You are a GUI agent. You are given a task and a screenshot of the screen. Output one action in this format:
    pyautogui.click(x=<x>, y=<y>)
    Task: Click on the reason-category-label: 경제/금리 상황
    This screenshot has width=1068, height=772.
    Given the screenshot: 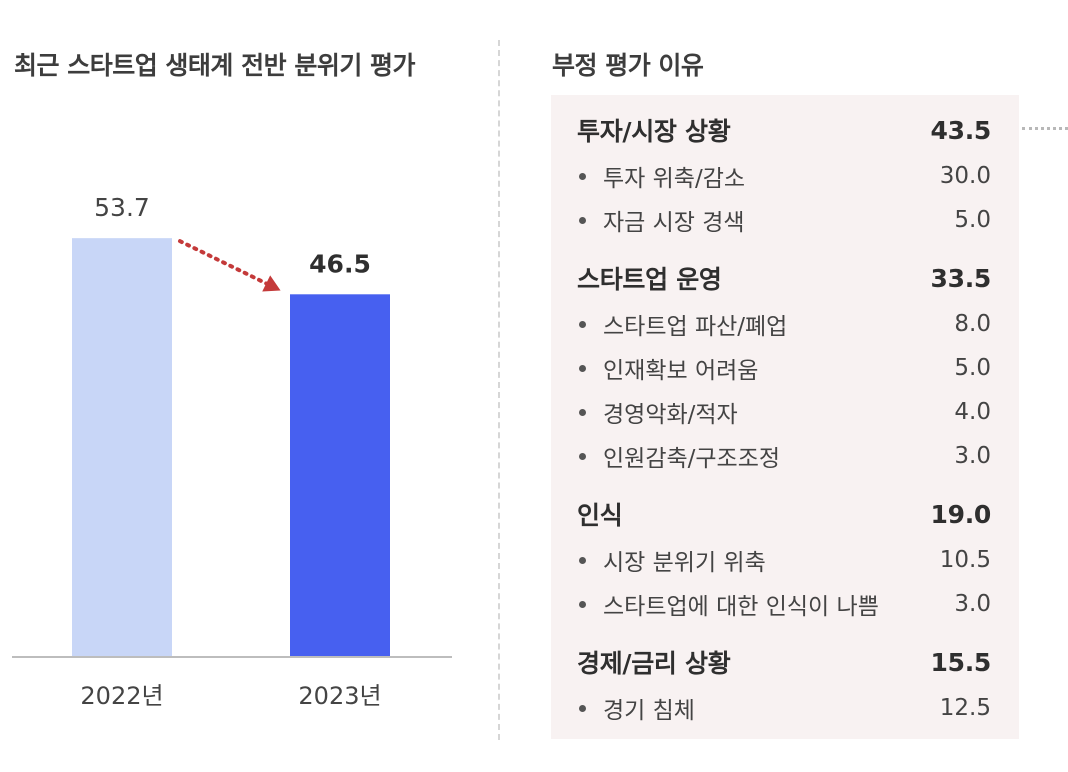 What is the action you would take?
    pyautogui.click(x=654, y=662)
    